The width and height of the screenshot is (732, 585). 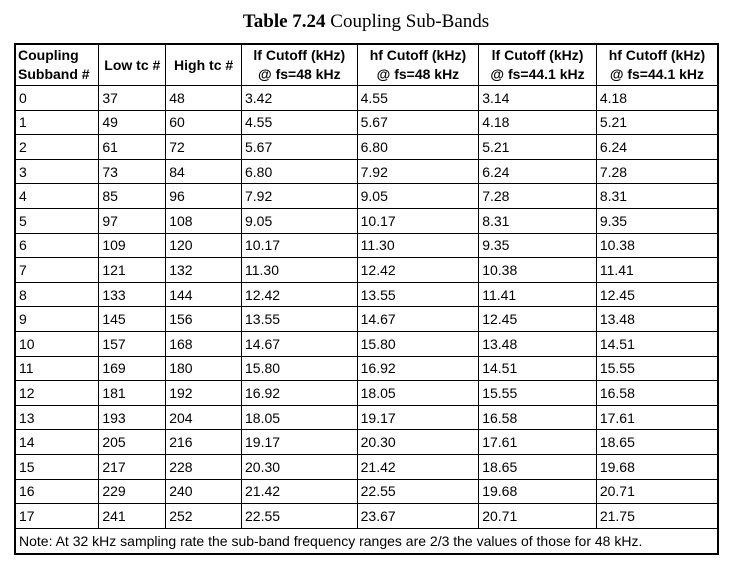 I want to click on table-cell: 85, so click(x=132, y=196).